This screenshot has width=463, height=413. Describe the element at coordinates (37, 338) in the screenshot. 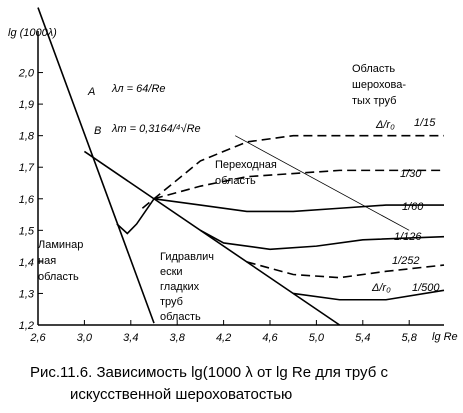

I see `x-tick-label: 2,6` at that location.